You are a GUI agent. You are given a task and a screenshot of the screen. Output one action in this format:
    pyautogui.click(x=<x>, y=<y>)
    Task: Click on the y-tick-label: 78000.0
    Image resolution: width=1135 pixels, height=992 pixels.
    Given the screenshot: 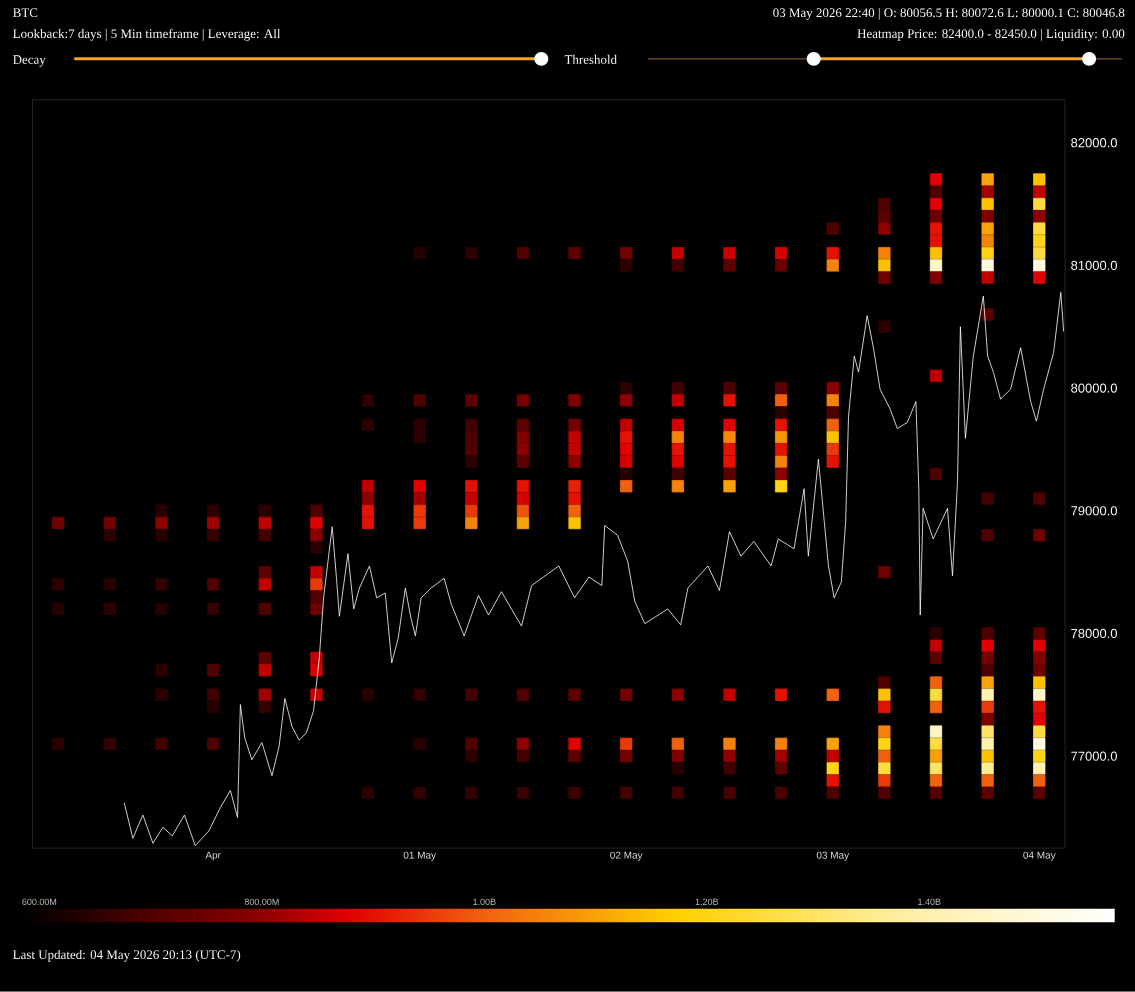 What is the action you would take?
    pyautogui.click(x=1094, y=633)
    